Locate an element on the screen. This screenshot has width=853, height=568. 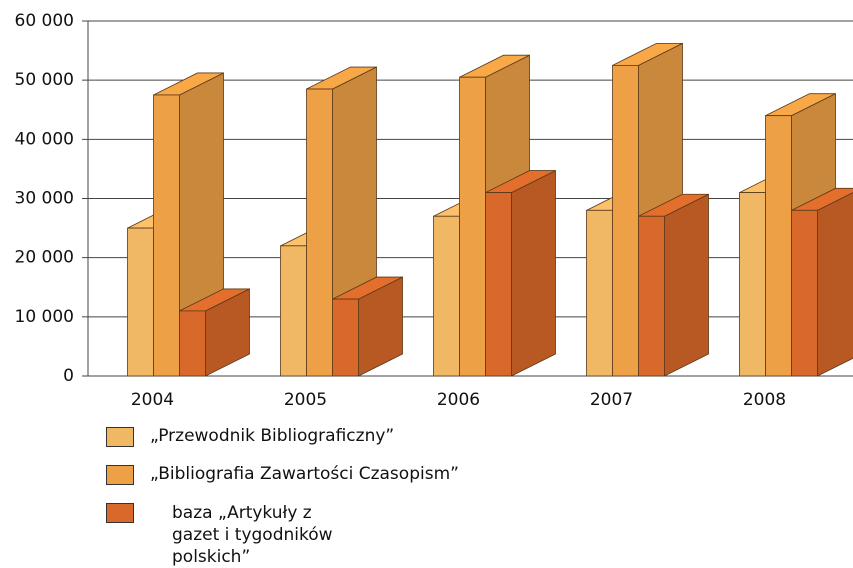
x-tick-label: 2006 is located at coordinates (458, 400).